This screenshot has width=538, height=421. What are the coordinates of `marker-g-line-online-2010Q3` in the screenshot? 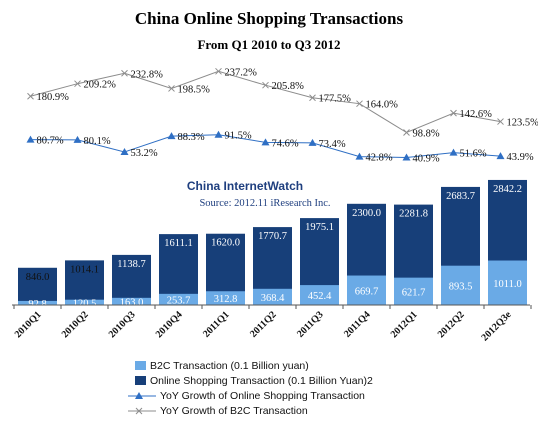 It's located at (124, 151).